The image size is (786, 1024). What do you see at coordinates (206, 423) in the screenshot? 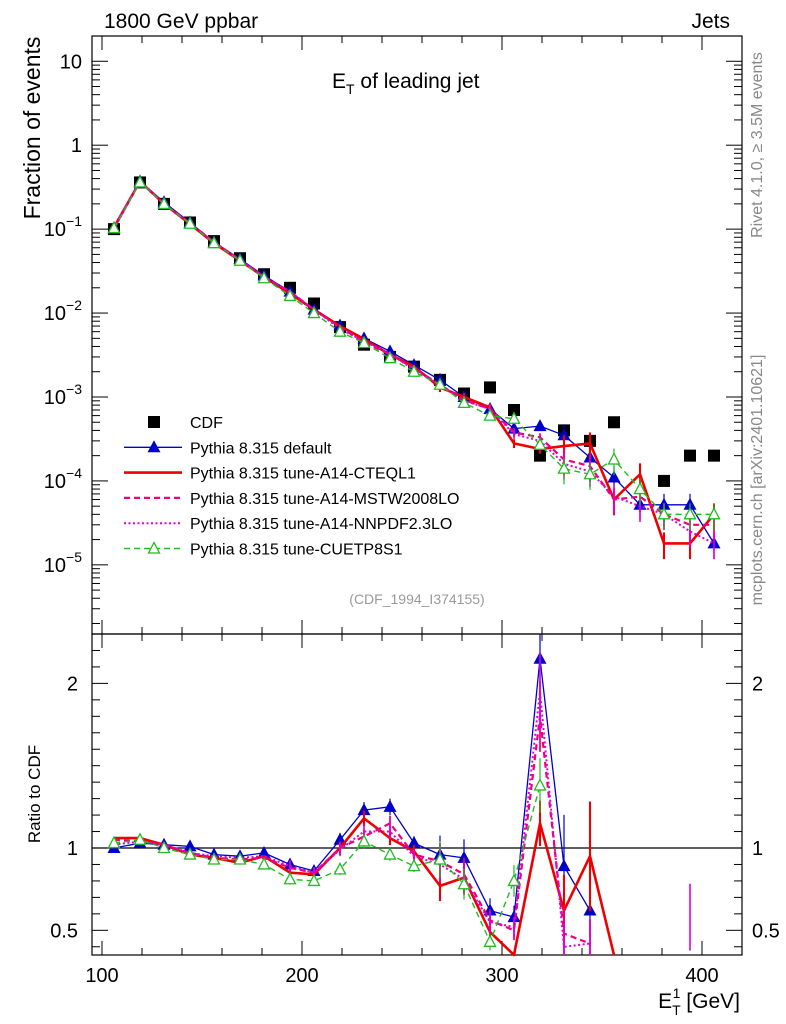
I see `legend-entry-label: CDF` at bounding box center [206, 423].